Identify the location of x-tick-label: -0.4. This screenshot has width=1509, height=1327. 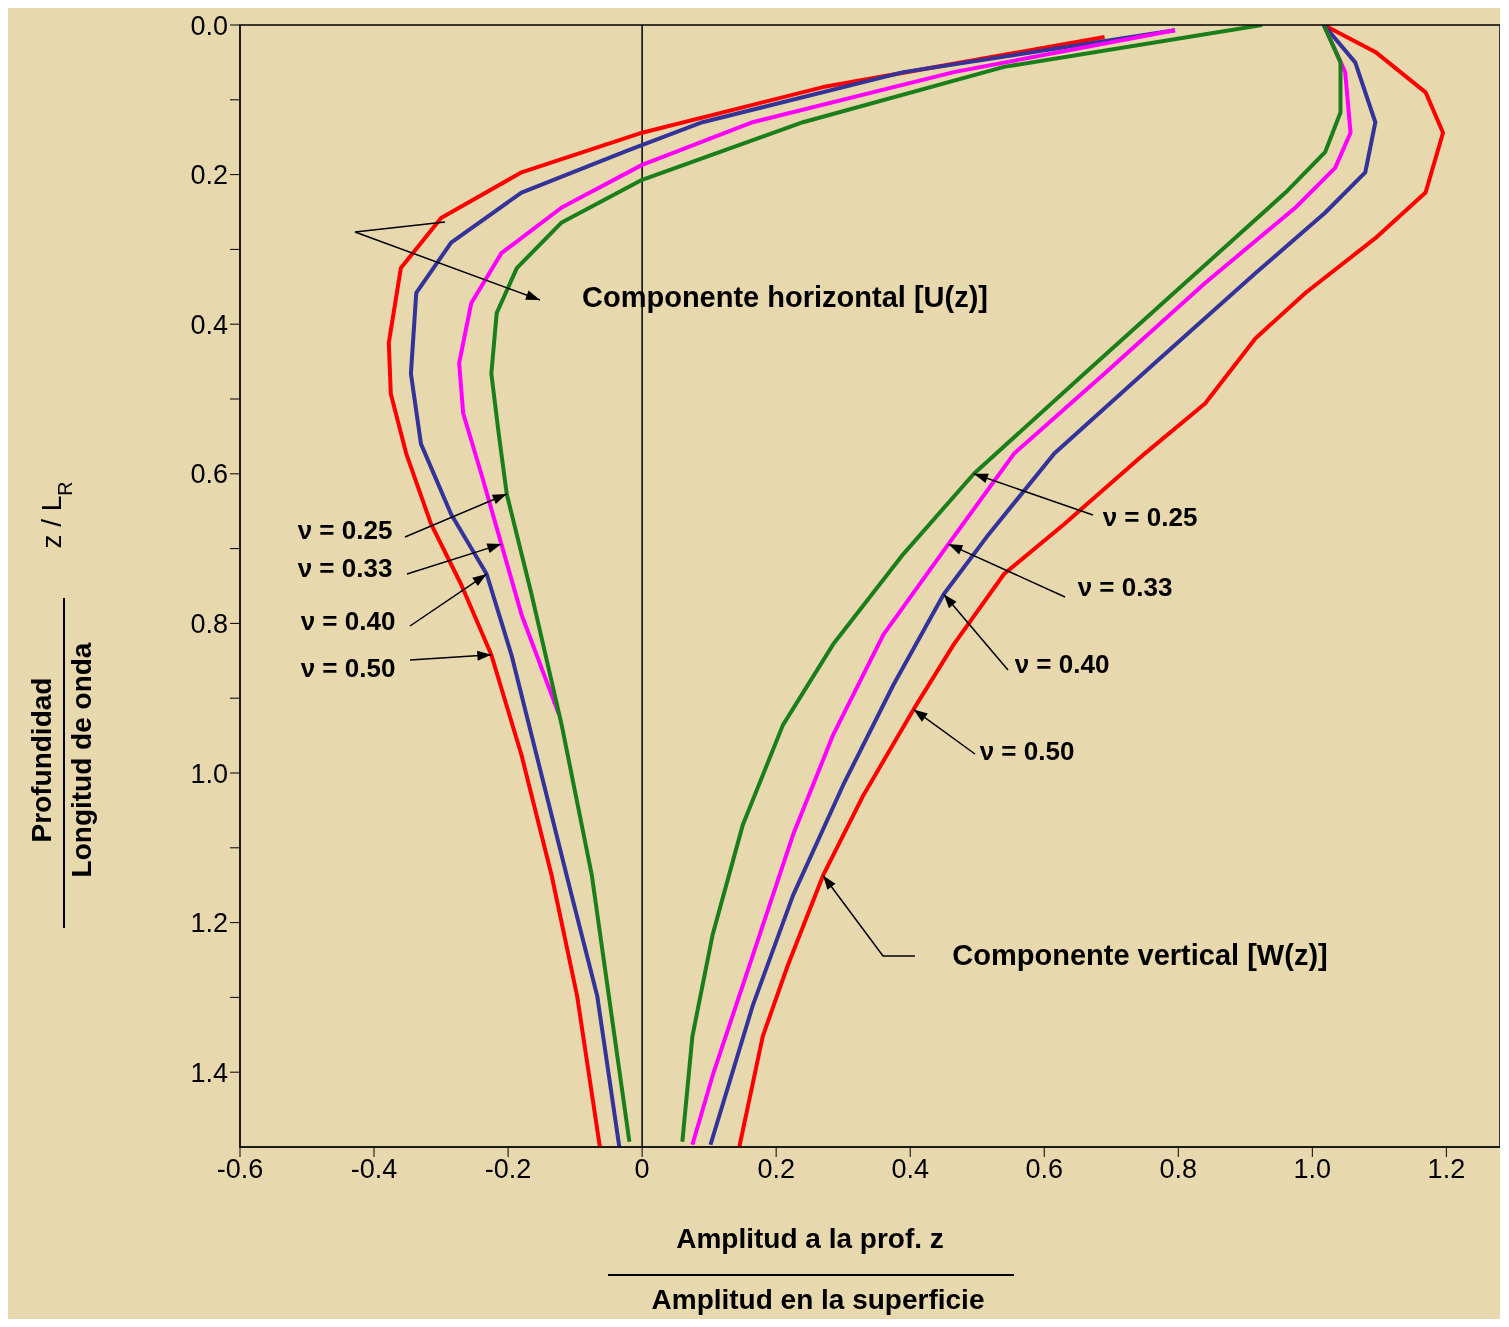
(374, 1169).